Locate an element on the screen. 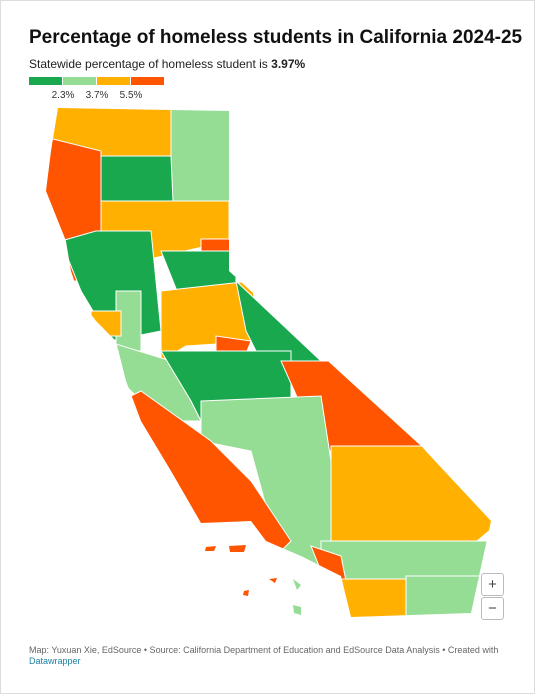  legend-label: 2.3% is located at coordinates (63, 95).